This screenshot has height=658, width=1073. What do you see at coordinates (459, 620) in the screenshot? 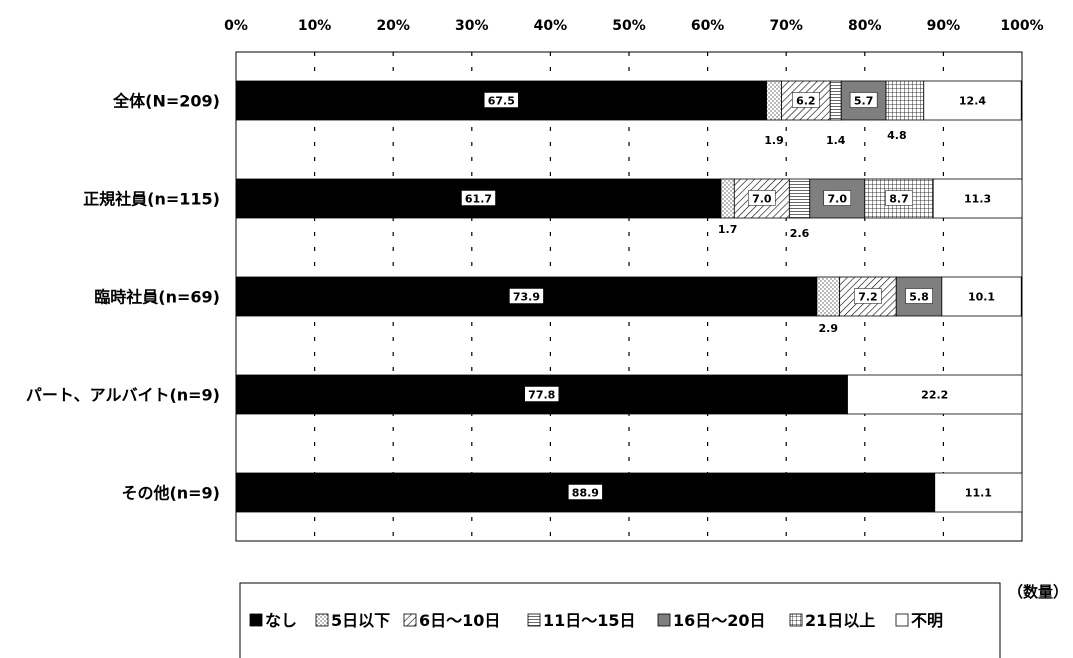
I see `legend-label: 6日～10日` at bounding box center [459, 620].